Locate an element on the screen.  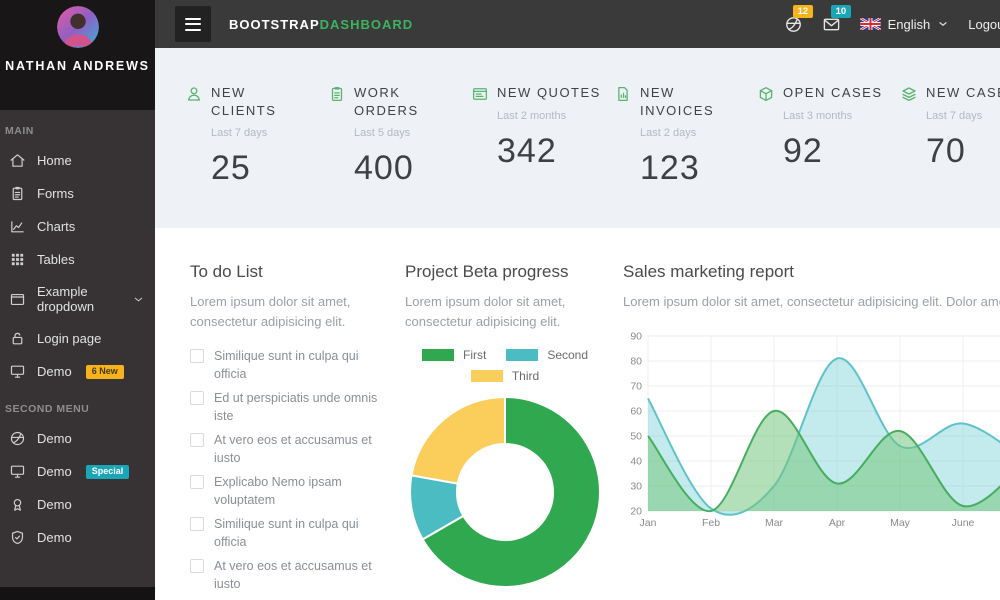
stat-value: 92 is located at coordinates (803, 151).